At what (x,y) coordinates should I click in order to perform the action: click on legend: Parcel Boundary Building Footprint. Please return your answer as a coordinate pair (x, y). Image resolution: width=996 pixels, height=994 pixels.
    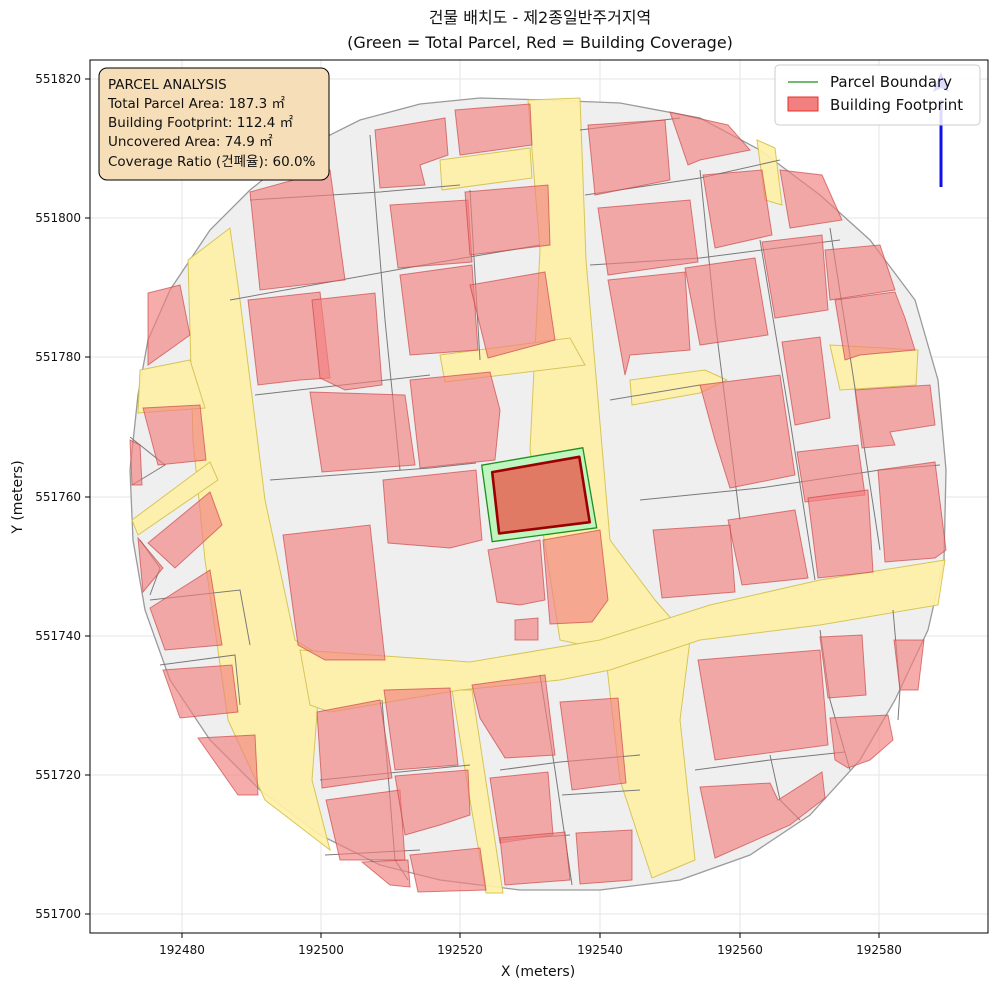
    Looking at the image, I should click on (877, 95).